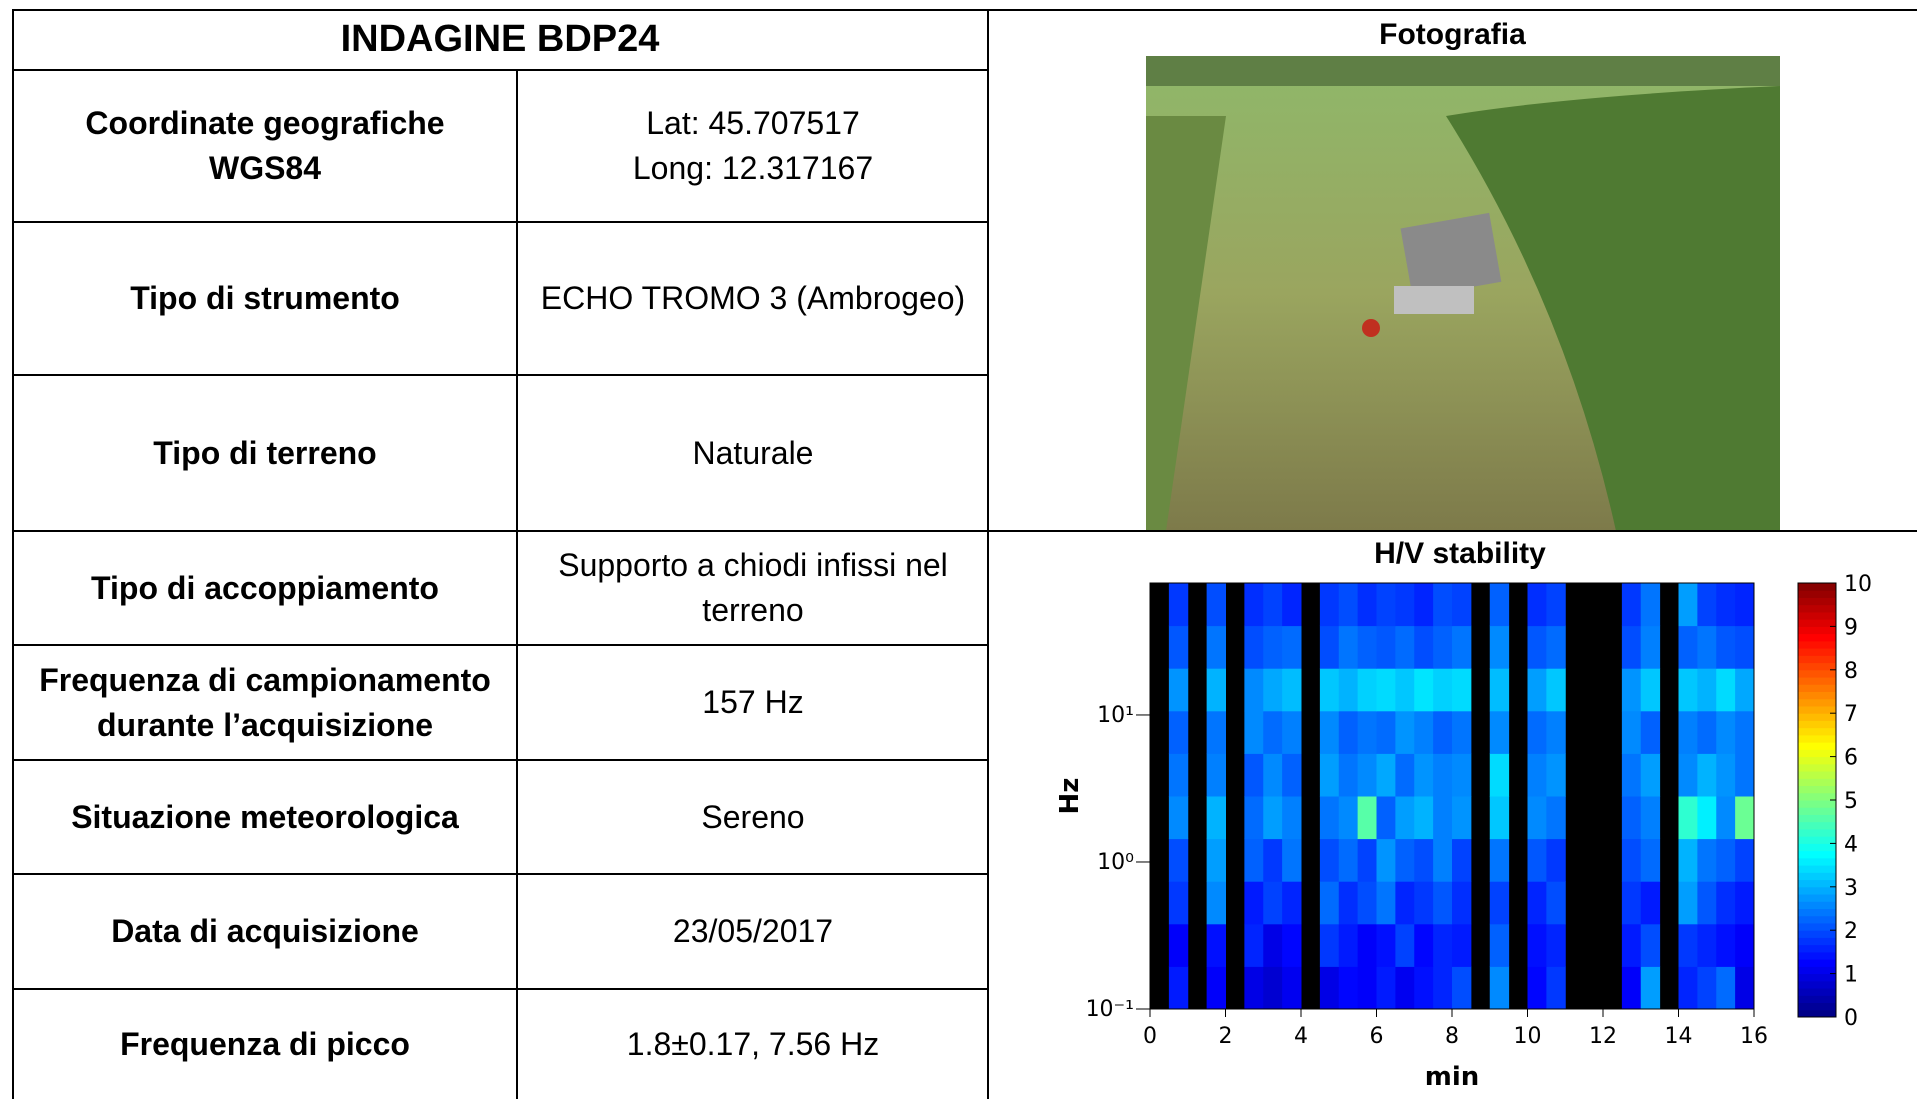 The width and height of the screenshot is (1917, 1099). Describe the element at coordinates (753, 145) in the screenshot. I see `row-value: Lat: 45.707517 Long: 12.317167` at that location.